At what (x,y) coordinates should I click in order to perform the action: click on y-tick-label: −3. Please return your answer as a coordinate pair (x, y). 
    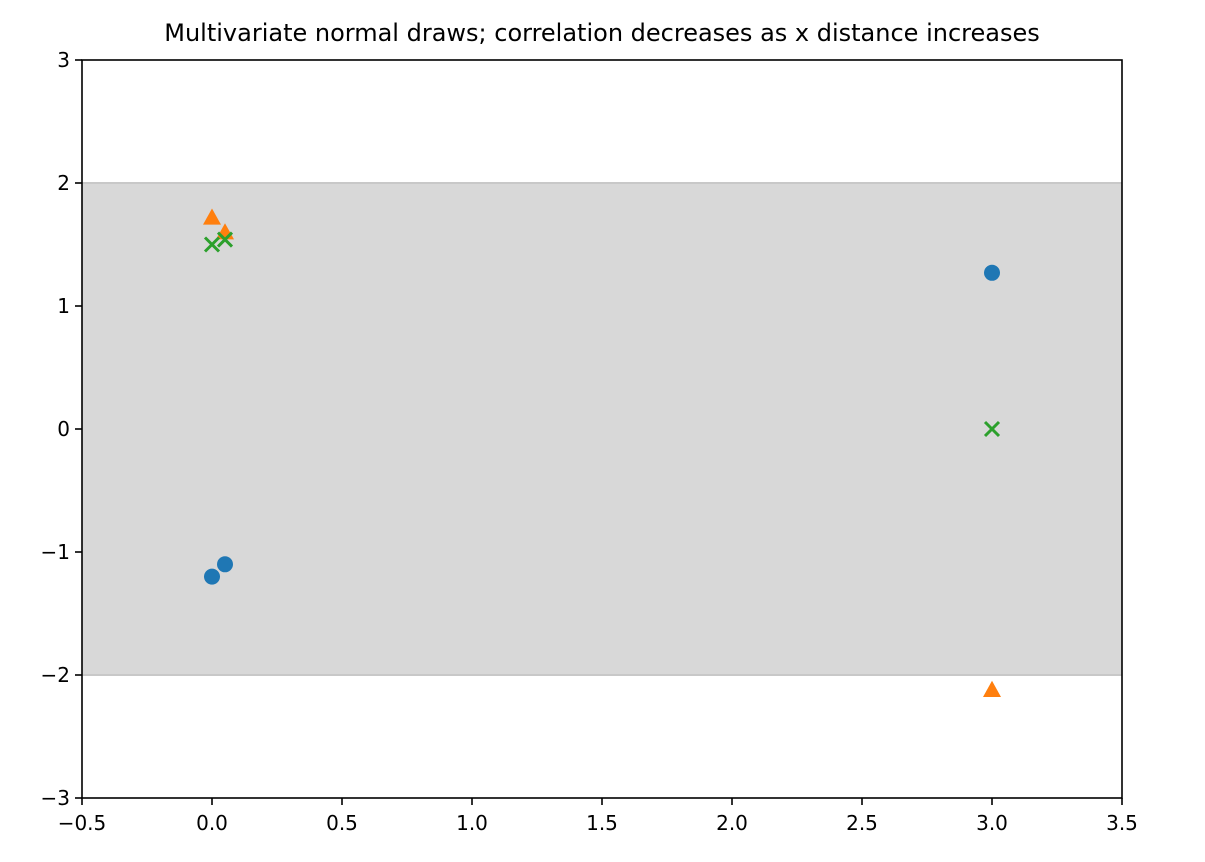
    Looking at the image, I should click on (55, 798).